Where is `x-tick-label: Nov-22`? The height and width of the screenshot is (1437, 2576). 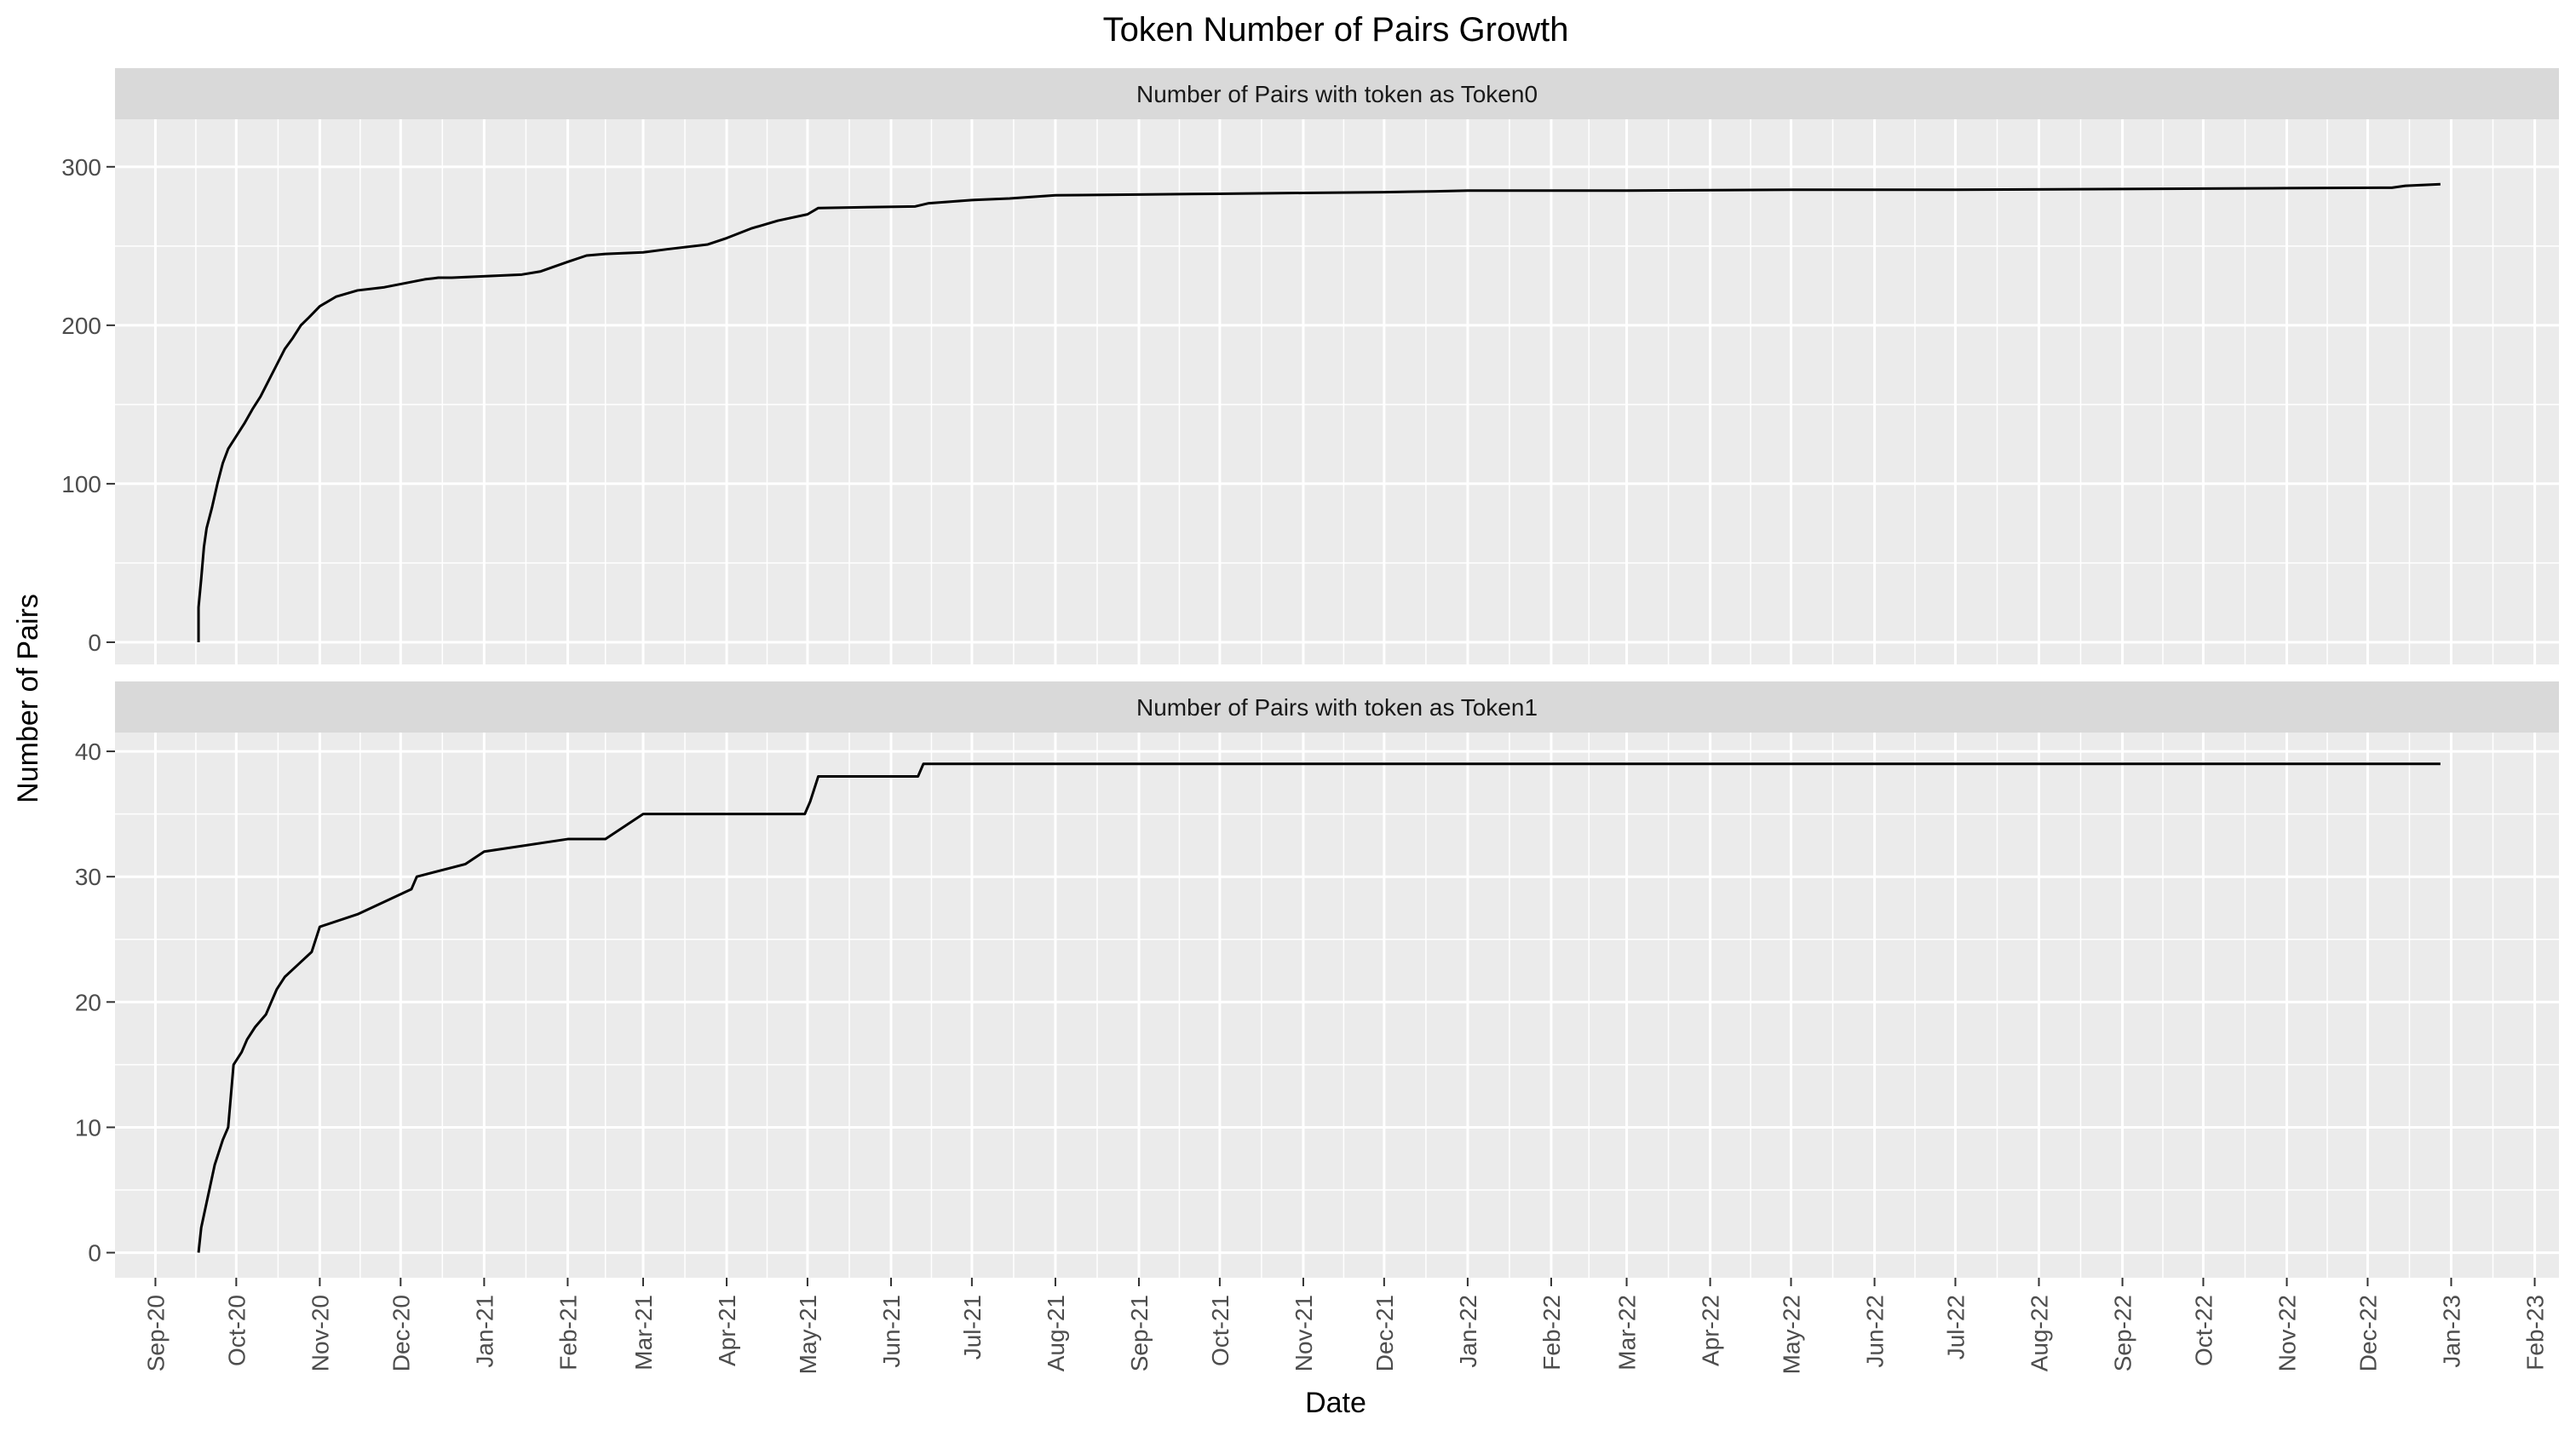 x-tick-label: Nov-22 is located at coordinates (2287, 1333).